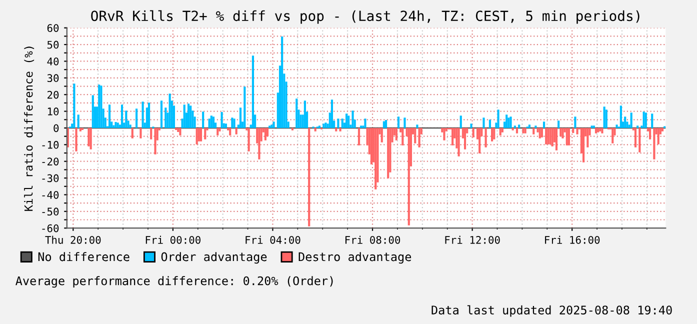 The height and width of the screenshot is (324, 697). Describe the element at coordinates (50, 212) in the screenshot. I see `y-tick-label: -50` at that location.